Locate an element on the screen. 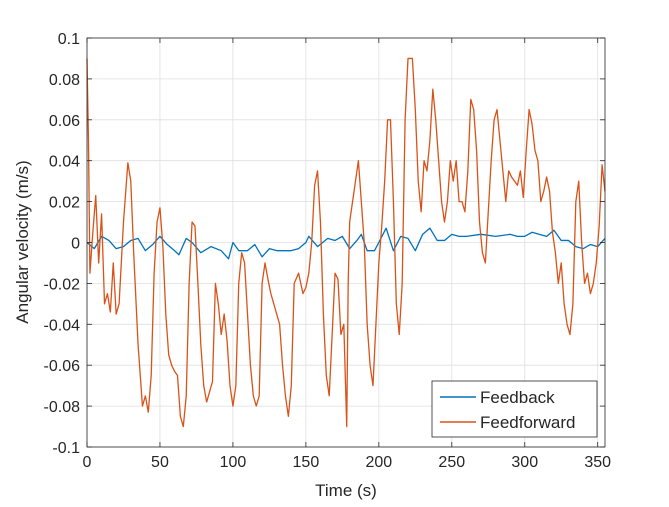  x-tick-label: 200 is located at coordinates (378, 462).